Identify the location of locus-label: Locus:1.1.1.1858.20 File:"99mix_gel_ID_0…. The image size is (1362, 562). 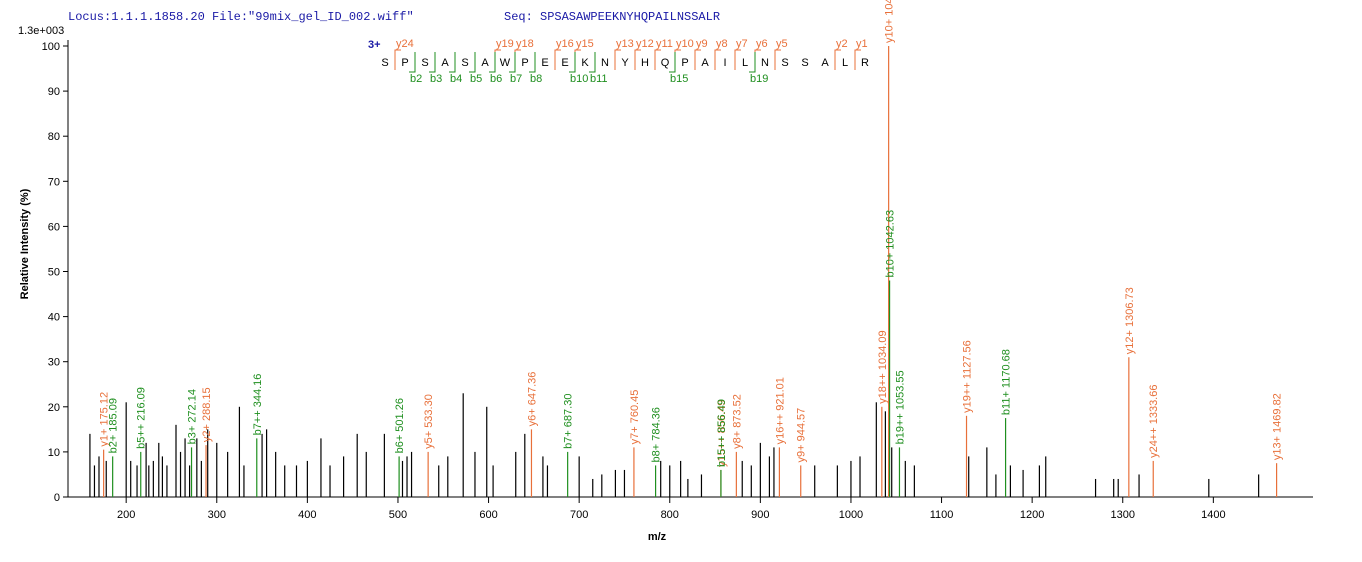
(241, 17).